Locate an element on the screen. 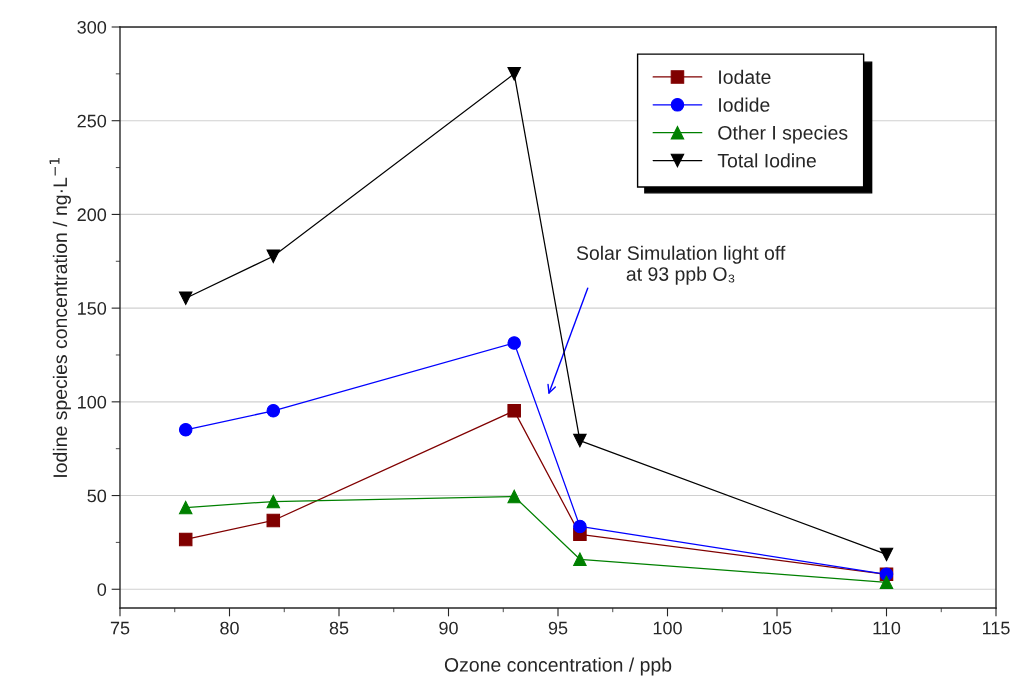 The image size is (1013, 691). y-tick-label: 200 is located at coordinates (92, 215).